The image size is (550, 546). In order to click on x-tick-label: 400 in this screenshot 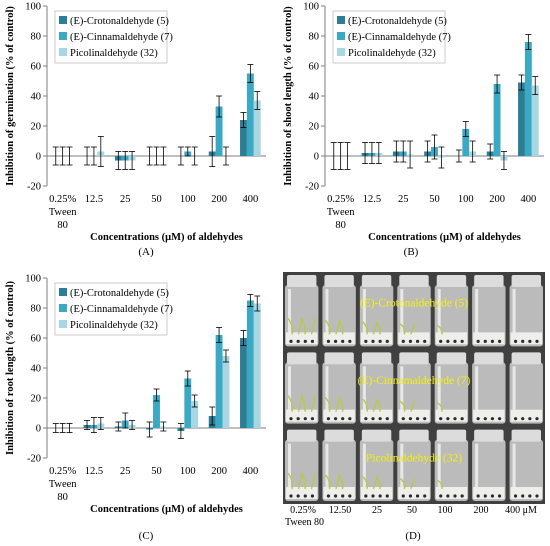, I will do `click(528, 199)`.